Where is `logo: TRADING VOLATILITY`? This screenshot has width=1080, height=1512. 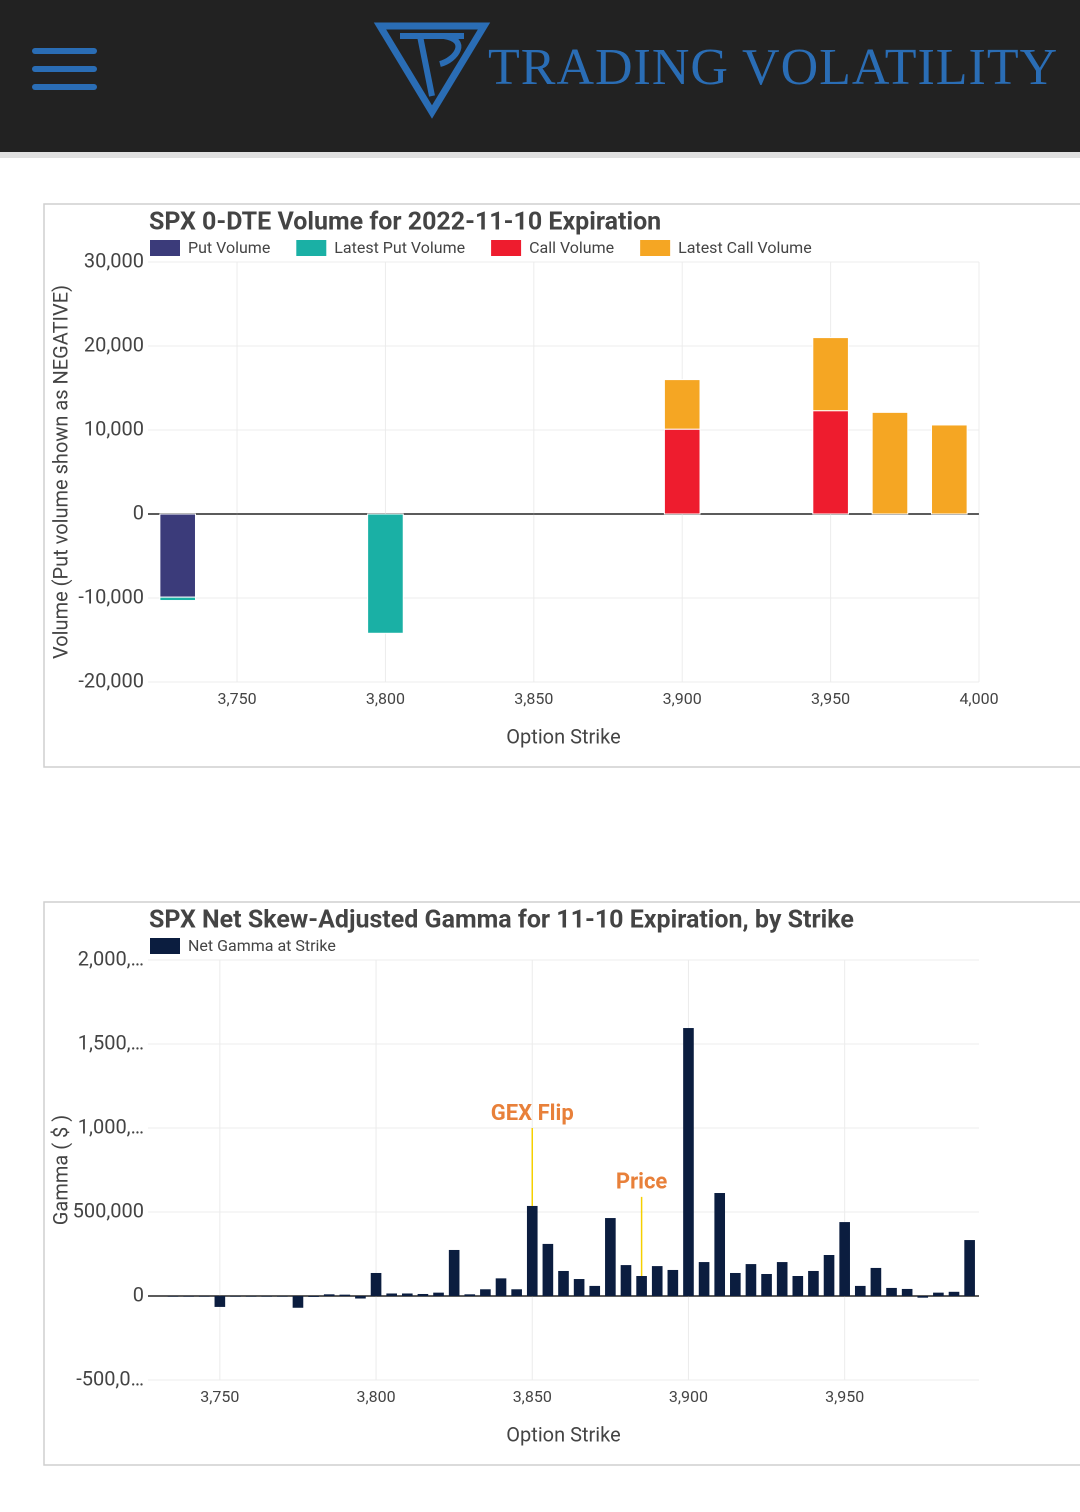
logo: TRADING VOLATILITY is located at coordinates (715, 70).